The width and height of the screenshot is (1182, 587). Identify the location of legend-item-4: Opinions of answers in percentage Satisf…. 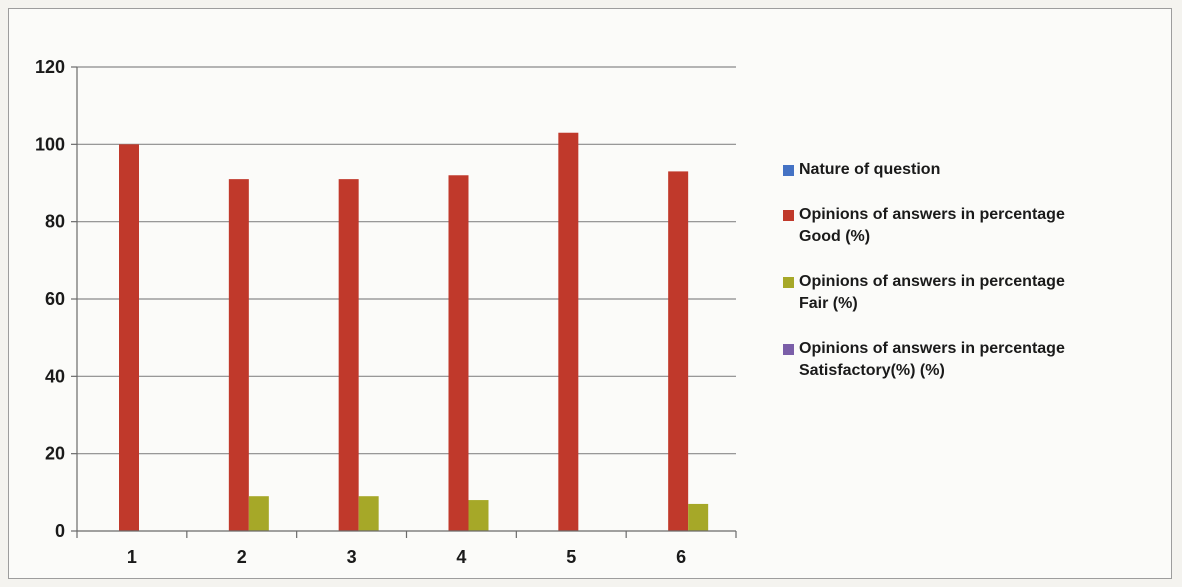
(973, 360).